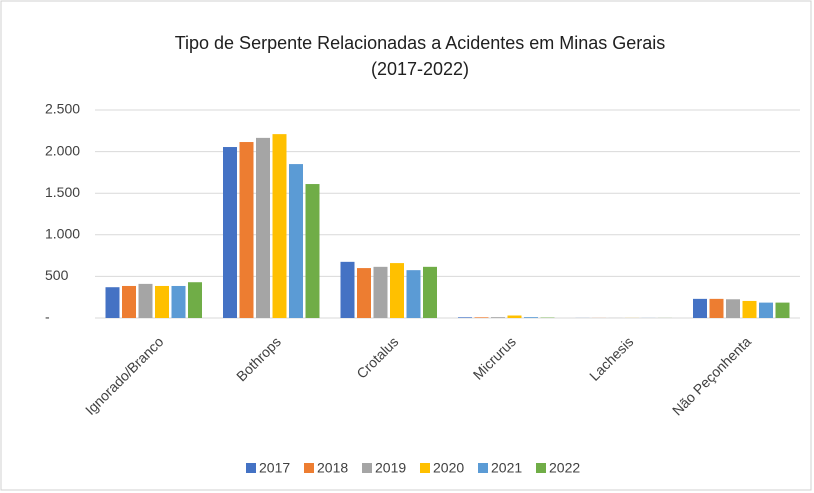 The image size is (814, 493). What do you see at coordinates (62, 192) in the screenshot?
I see `y-tick-label: 1.500` at bounding box center [62, 192].